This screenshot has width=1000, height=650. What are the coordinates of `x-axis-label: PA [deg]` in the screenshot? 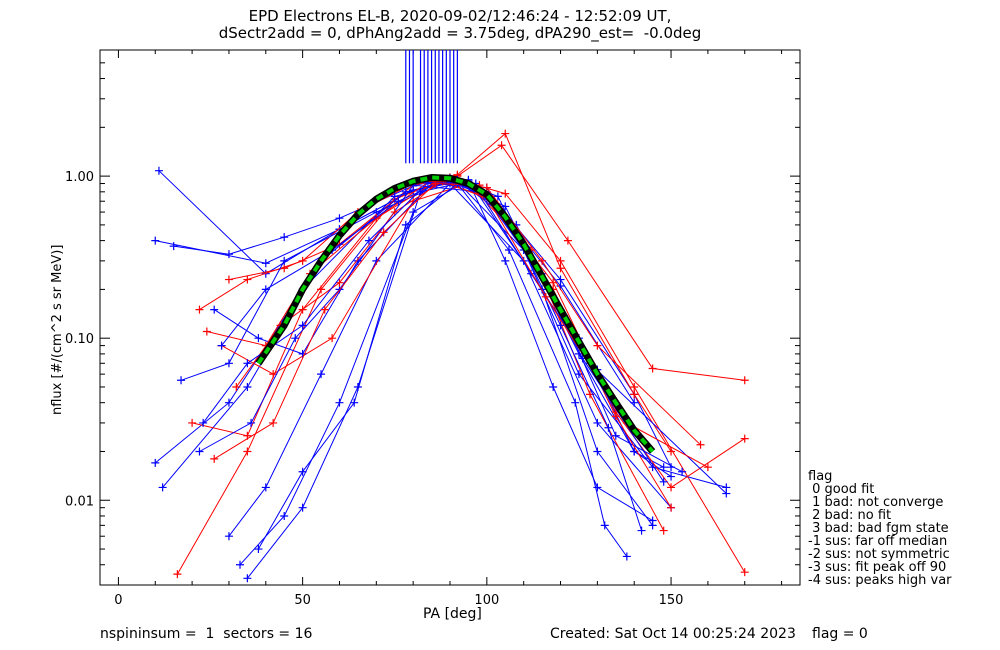 It's located at (452, 614).